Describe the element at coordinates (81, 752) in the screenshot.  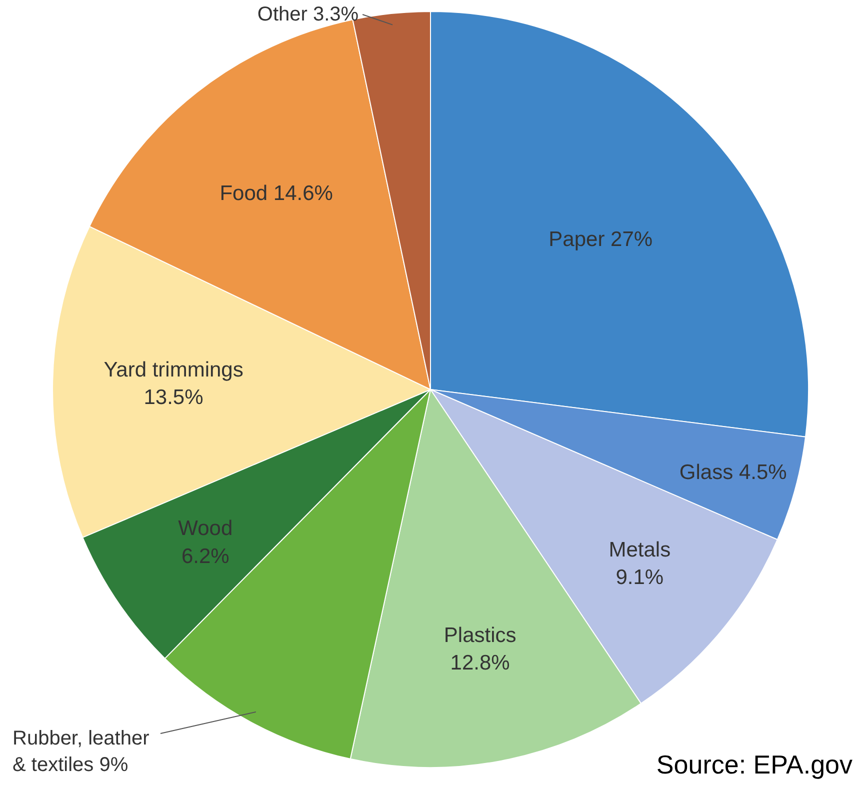
I see `slice-label: Rubber, leather & textiles 9%` at that location.